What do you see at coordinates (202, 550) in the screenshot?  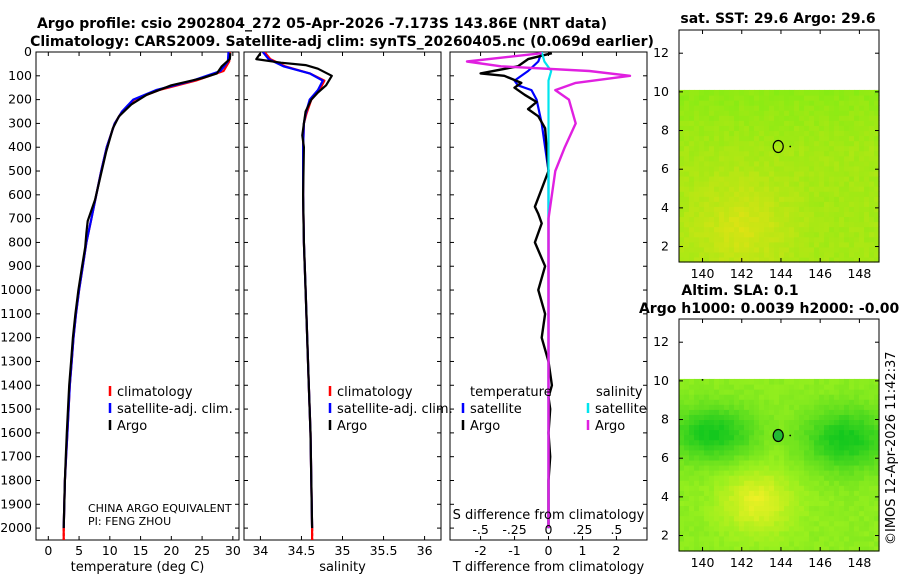 I see `x-tick-label: 25` at bounding box center [202, 550].